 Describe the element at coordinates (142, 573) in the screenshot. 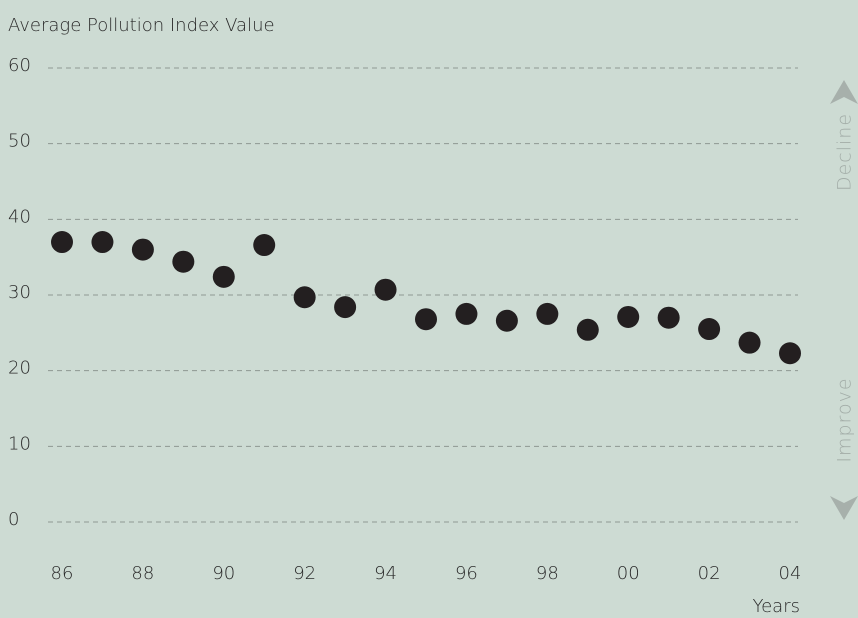

I see `x-tick-label: 88` at that location.